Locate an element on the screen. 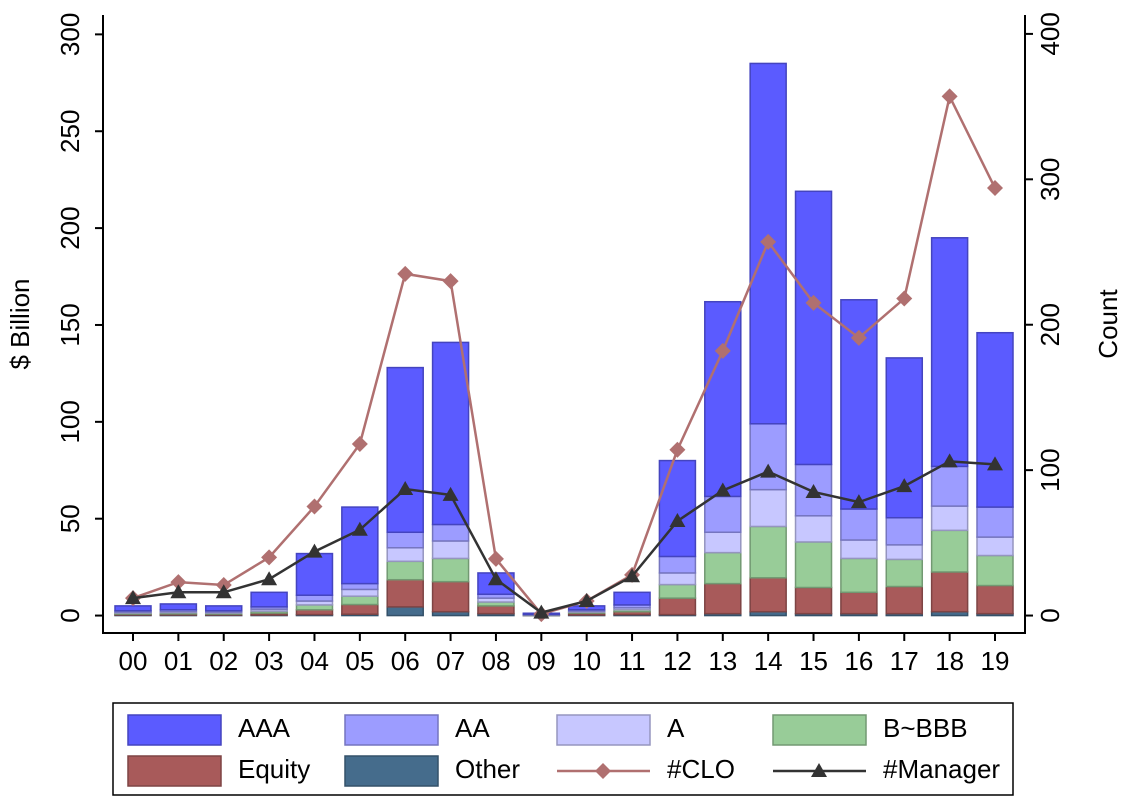 The height and width of the screenshot is (796, 1127). y-tick-label: 50 is located at coordinates (70, 518).